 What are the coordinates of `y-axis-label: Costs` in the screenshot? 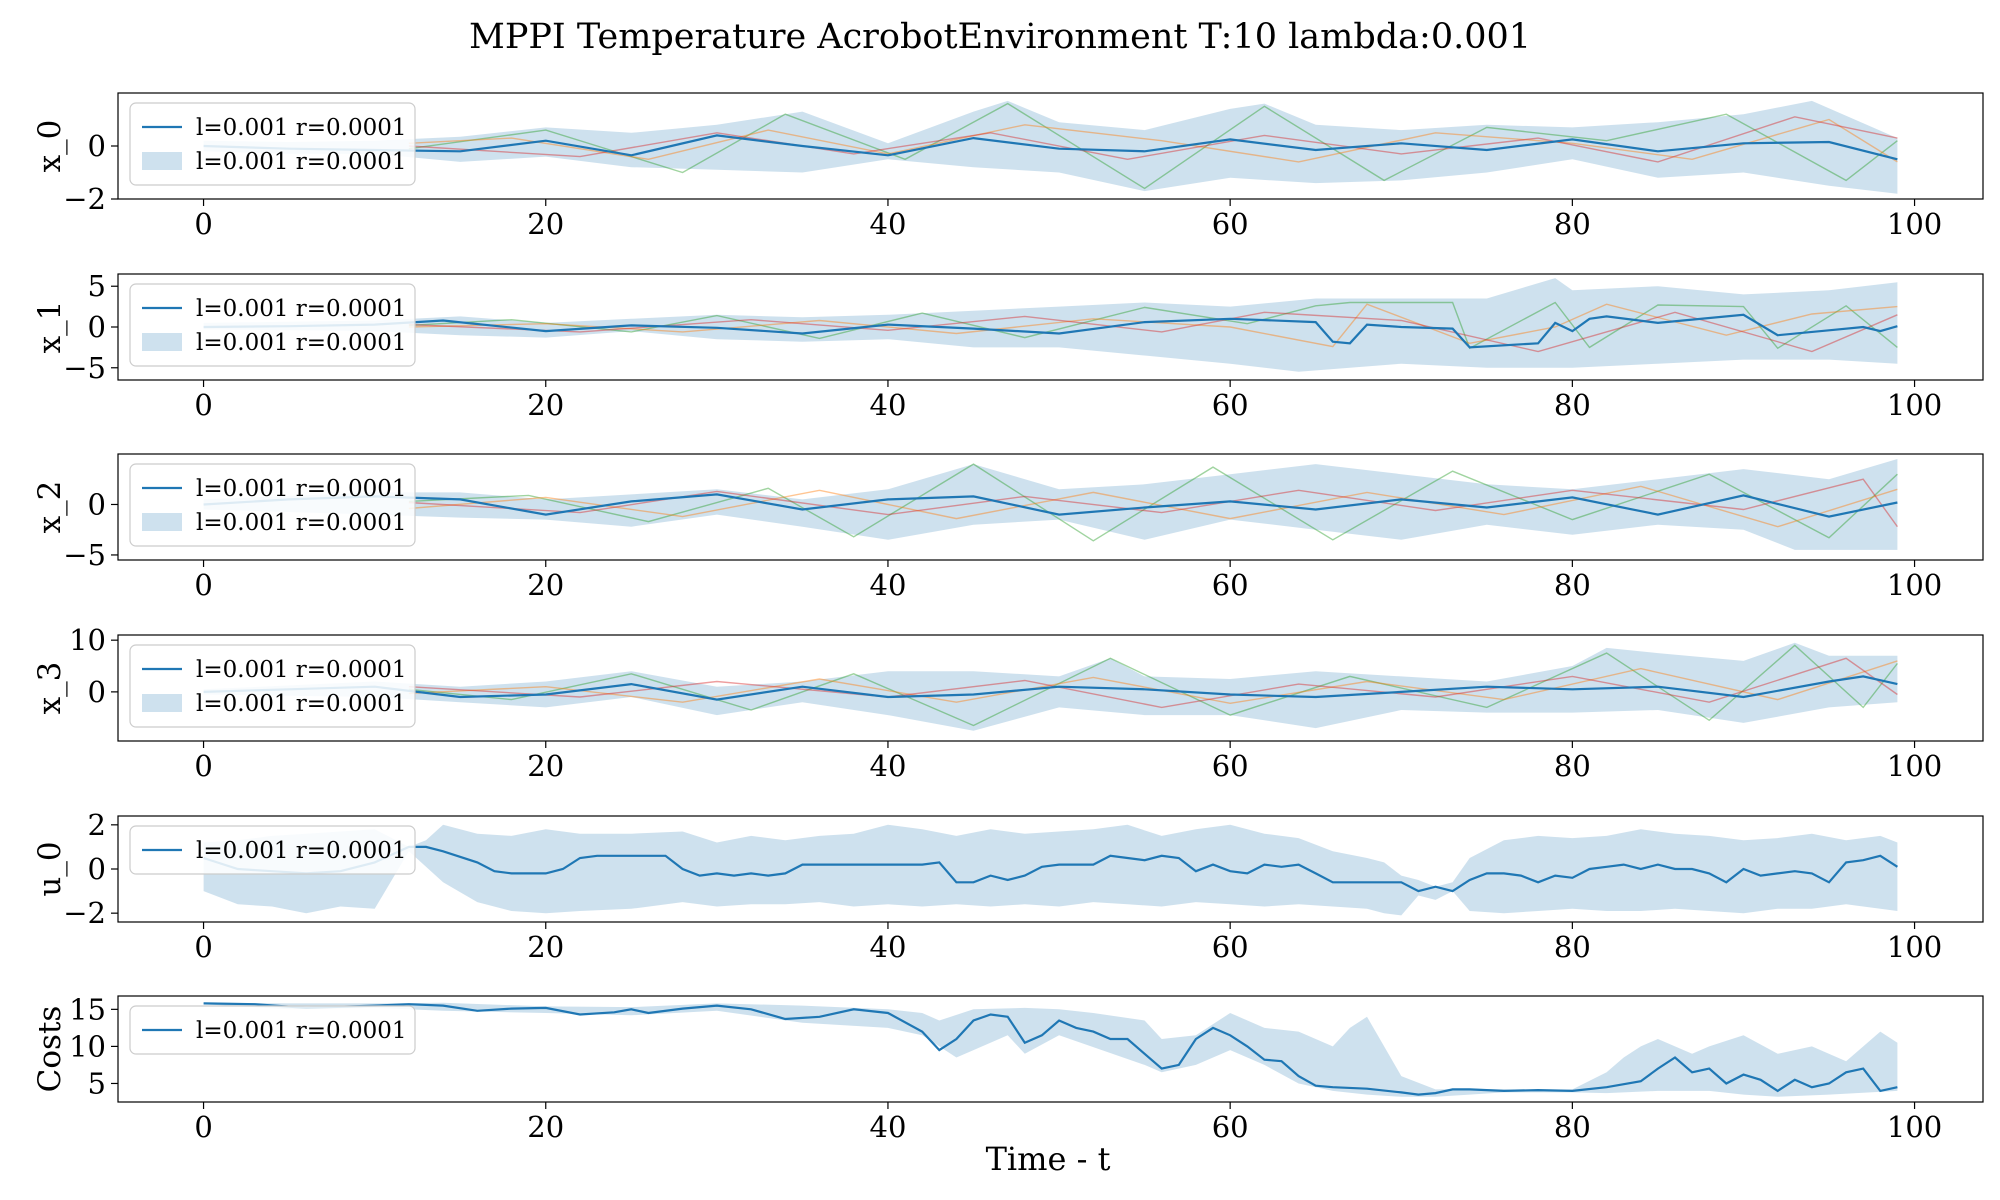 It's located at (50, 1049).